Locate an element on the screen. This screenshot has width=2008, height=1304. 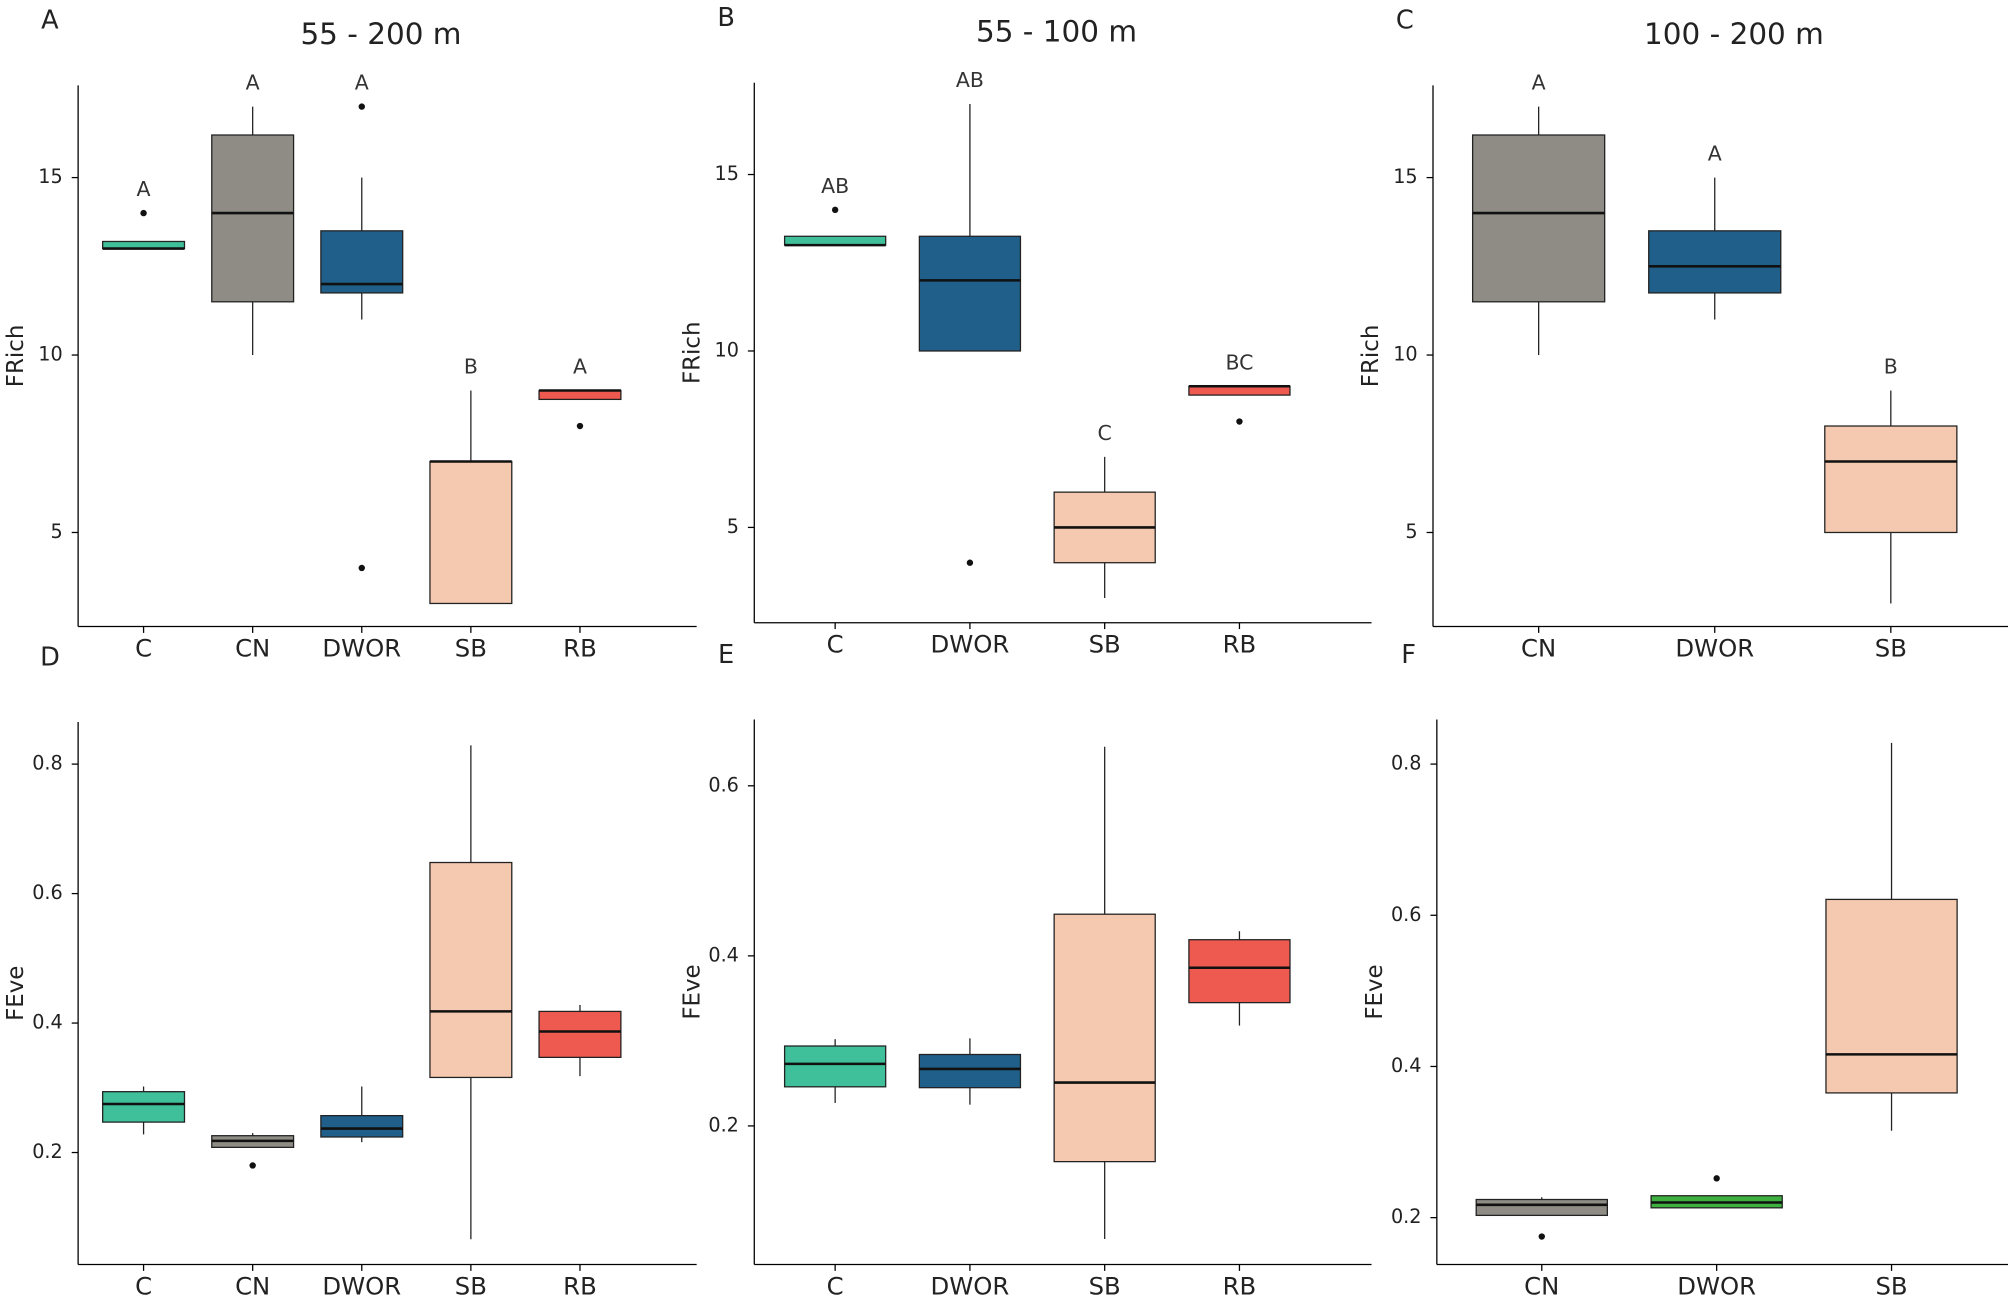
significance-letter: BC is located at coordinates (1239, 362).